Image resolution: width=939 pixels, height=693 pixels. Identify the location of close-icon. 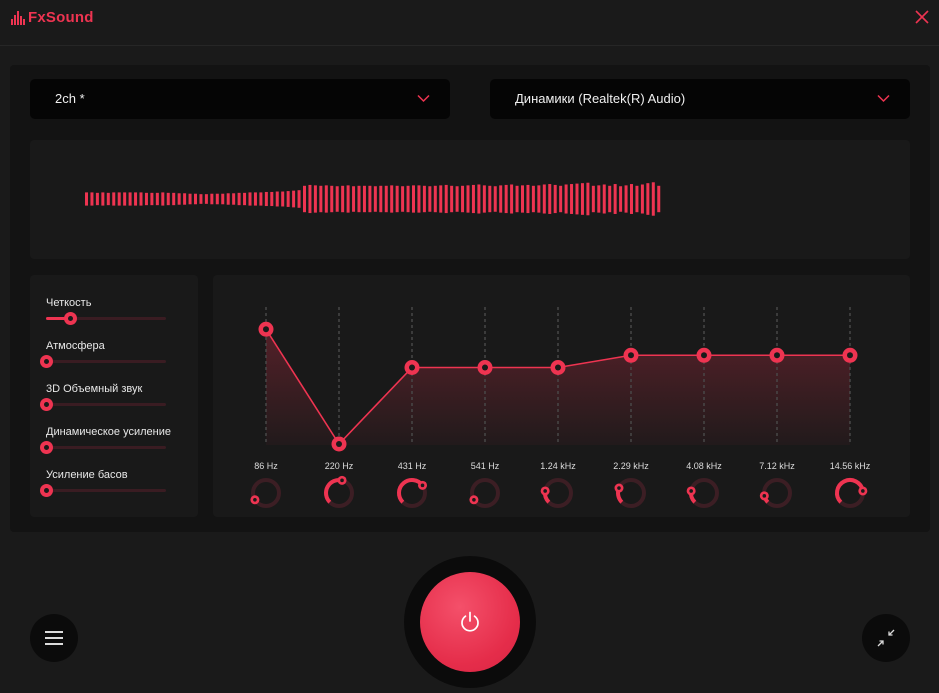
(922, 17).